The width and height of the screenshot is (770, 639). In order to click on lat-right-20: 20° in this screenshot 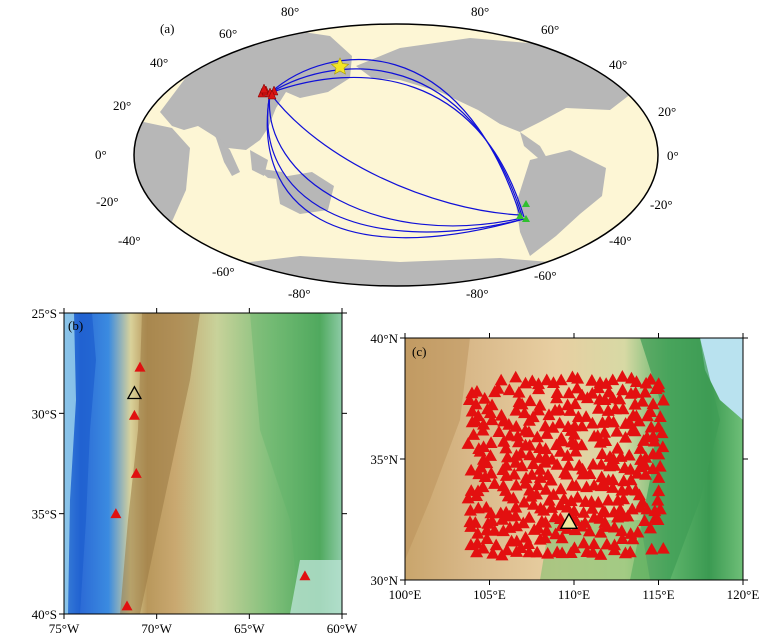, I will do `click(667, 111)`.